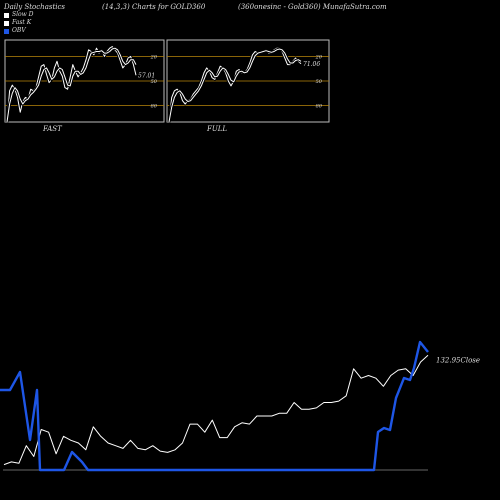  Describe the element at coordinates (458, 360) in the screenshot. I see `price-last-value-label: 132.95Close` at that location.